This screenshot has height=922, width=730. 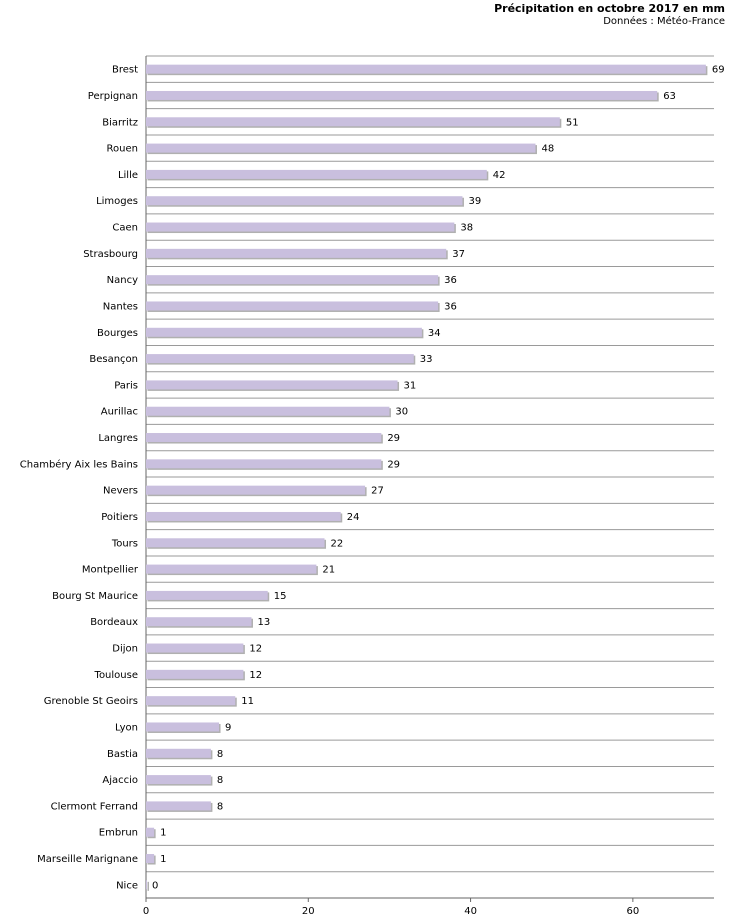 I want to click on x-tick-label: 20, so click(x=308, y=911).